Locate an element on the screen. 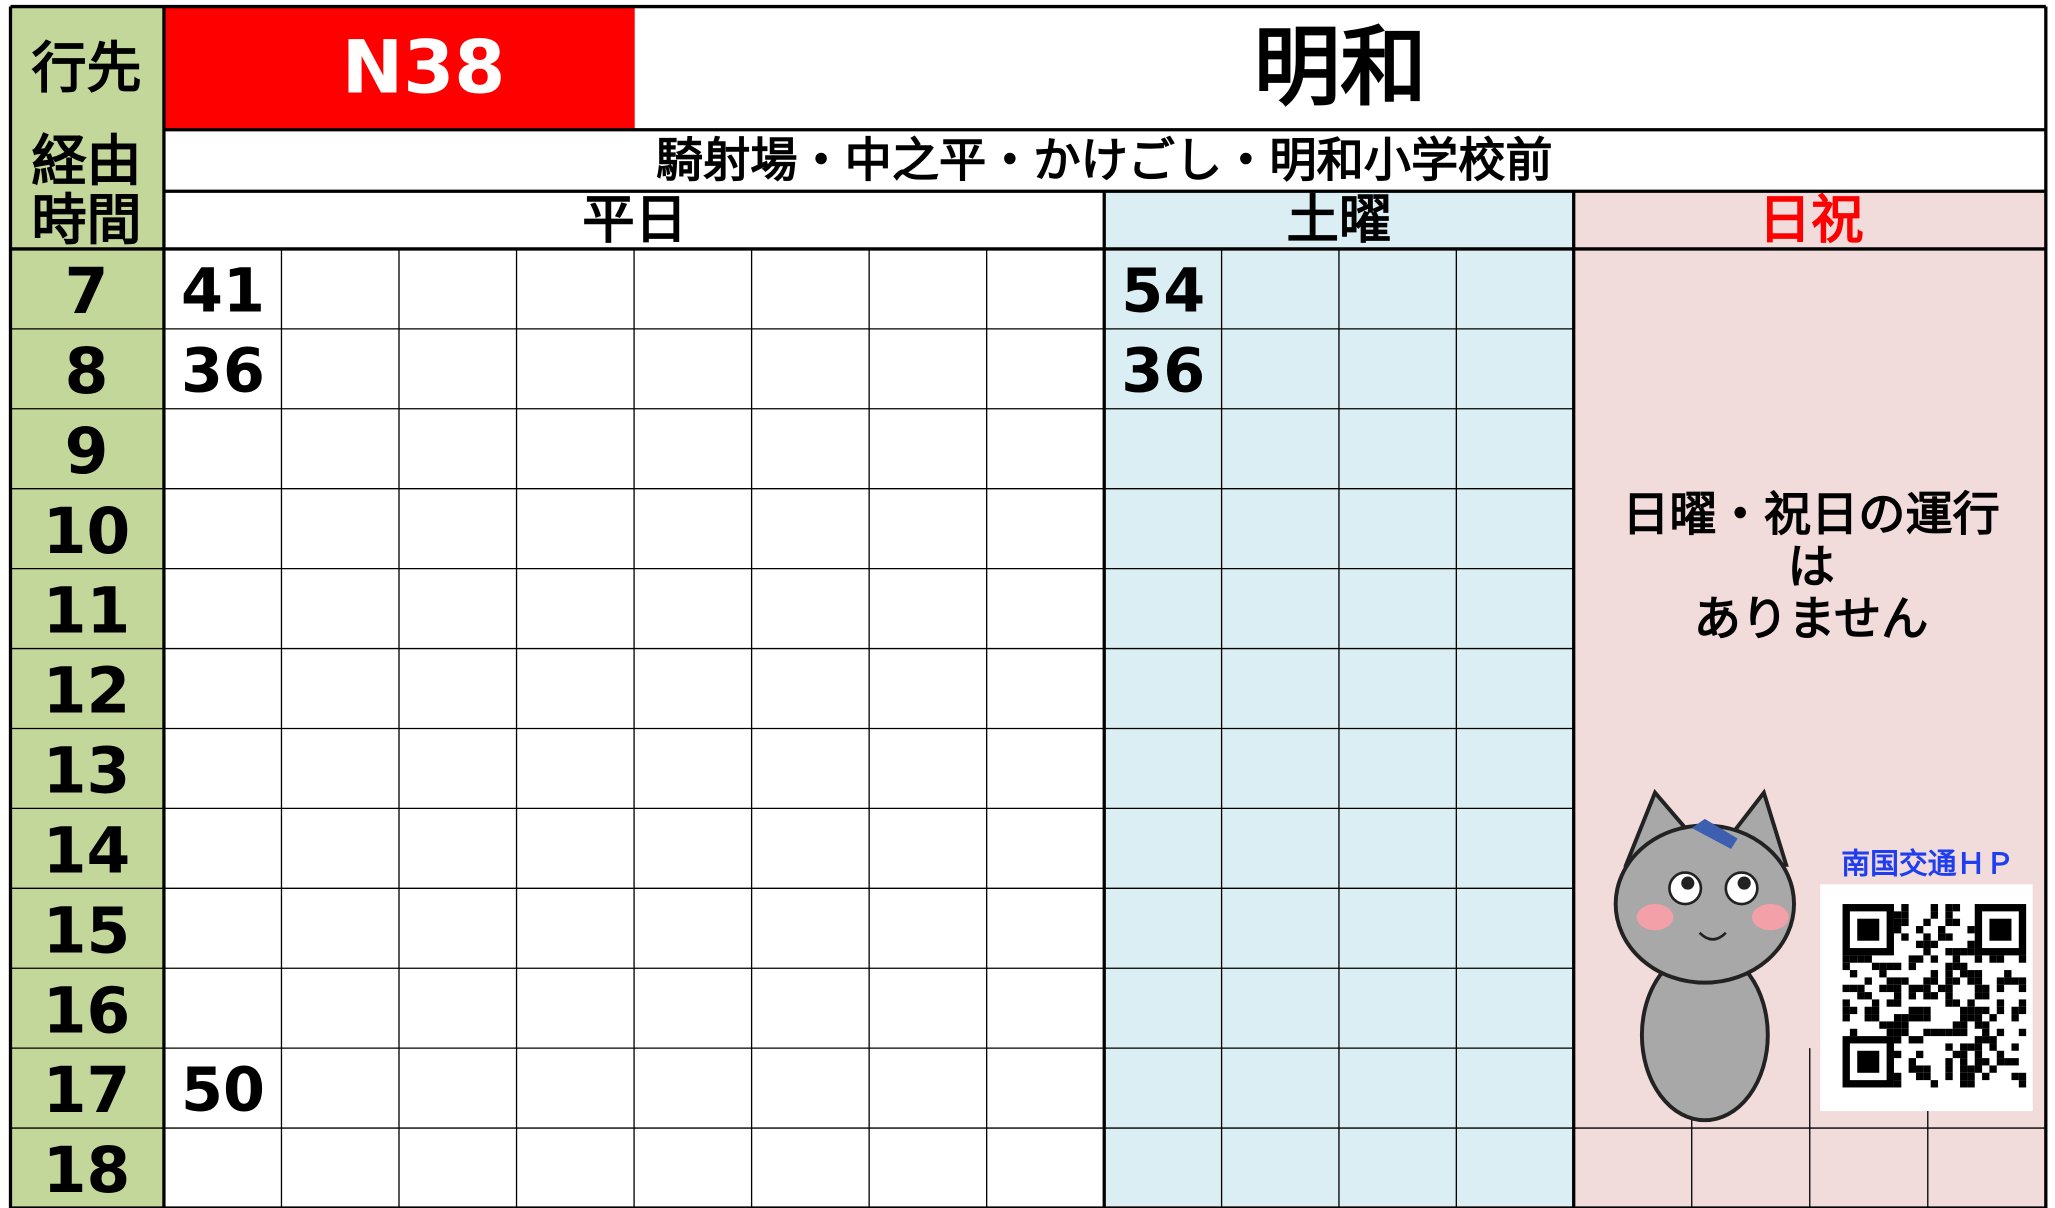 The height and width of the screenshot is (1208, 2055). hour: 13 is located at coordinates (87, 771).